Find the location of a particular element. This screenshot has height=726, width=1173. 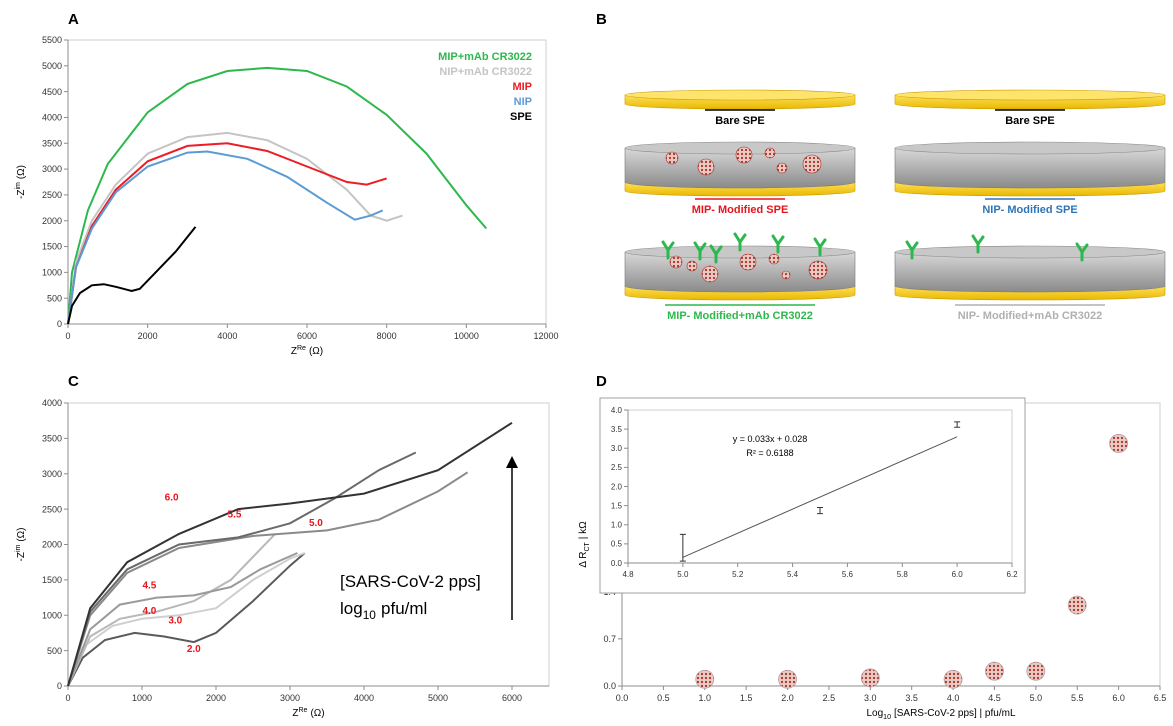

series-label: 6.0 is located at coordinates (172, 498).